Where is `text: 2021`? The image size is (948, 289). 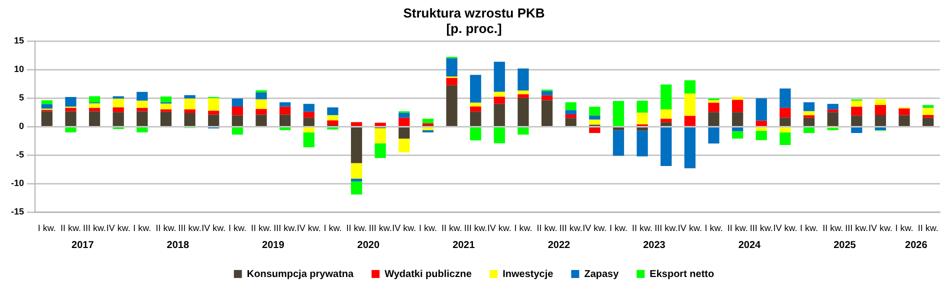
text: 2021 is located at coordinates (464, 245).